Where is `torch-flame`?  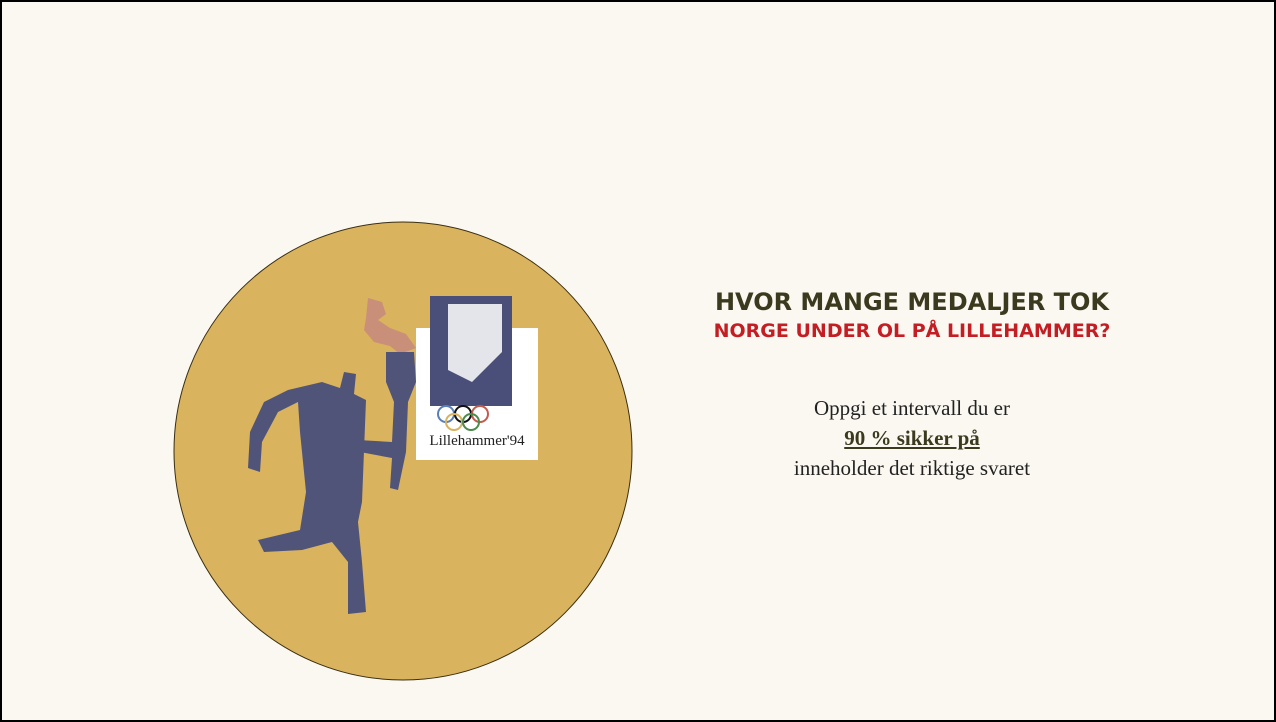
torch-flame is located at coordinates (390, 326).